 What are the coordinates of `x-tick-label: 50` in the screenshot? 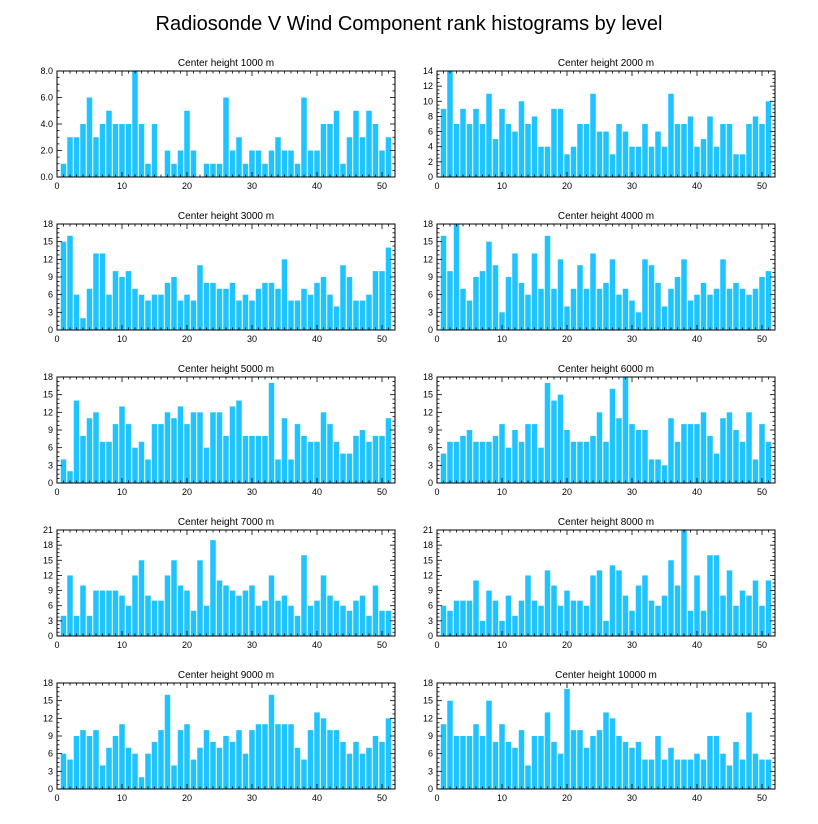 It's located at (762, 186).